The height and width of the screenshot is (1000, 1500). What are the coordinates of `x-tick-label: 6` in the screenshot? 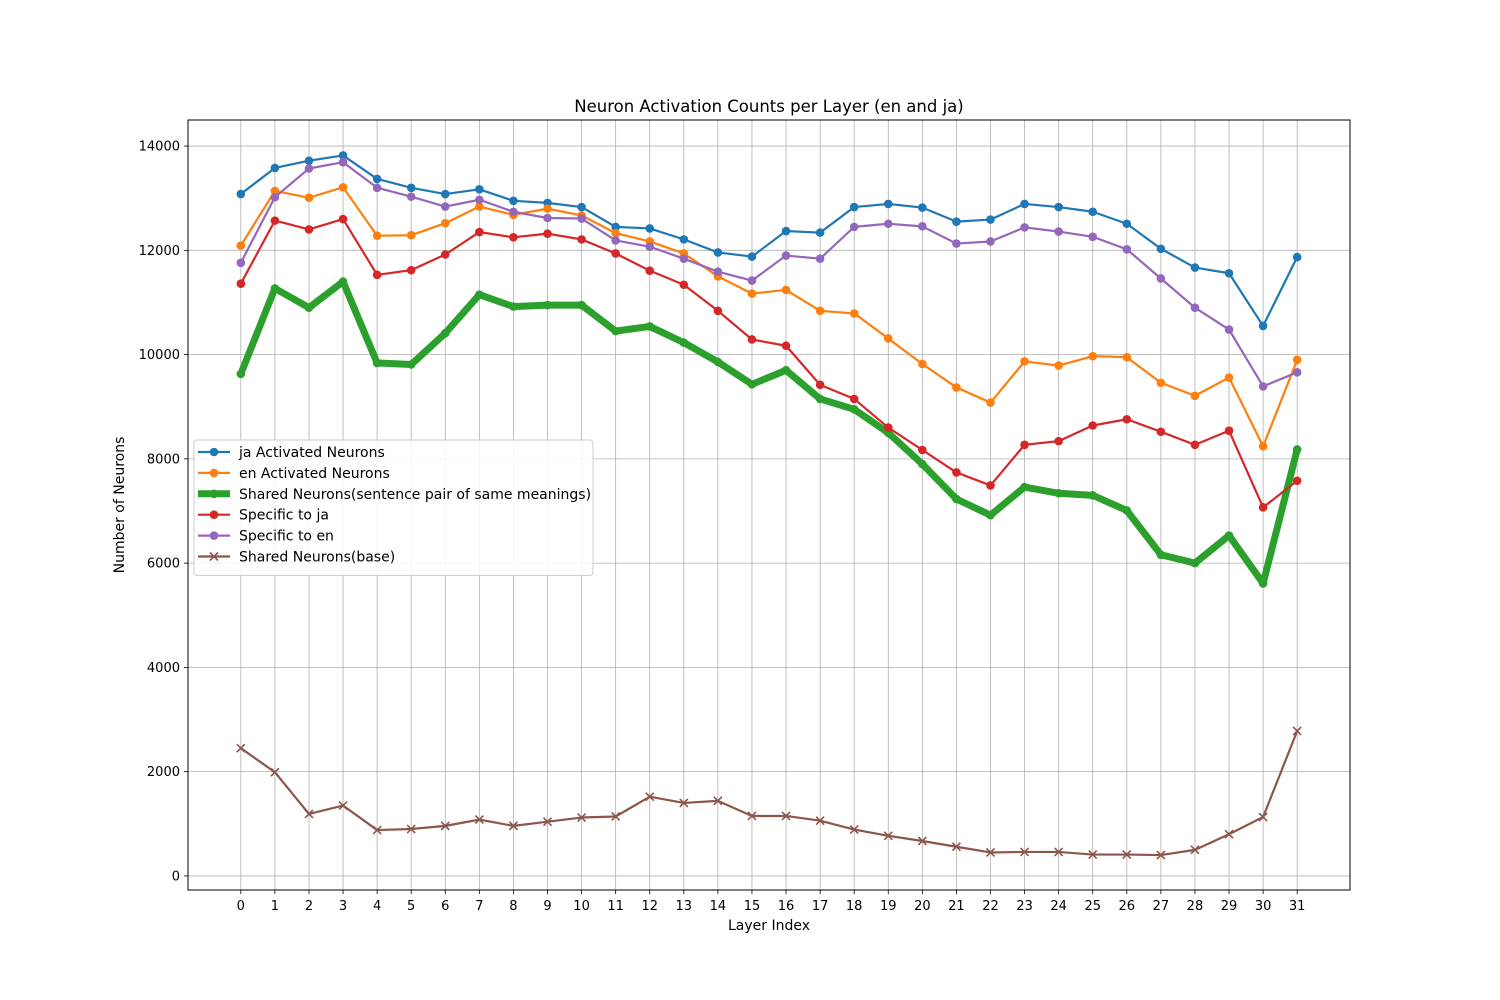 It's located at (445, 906).